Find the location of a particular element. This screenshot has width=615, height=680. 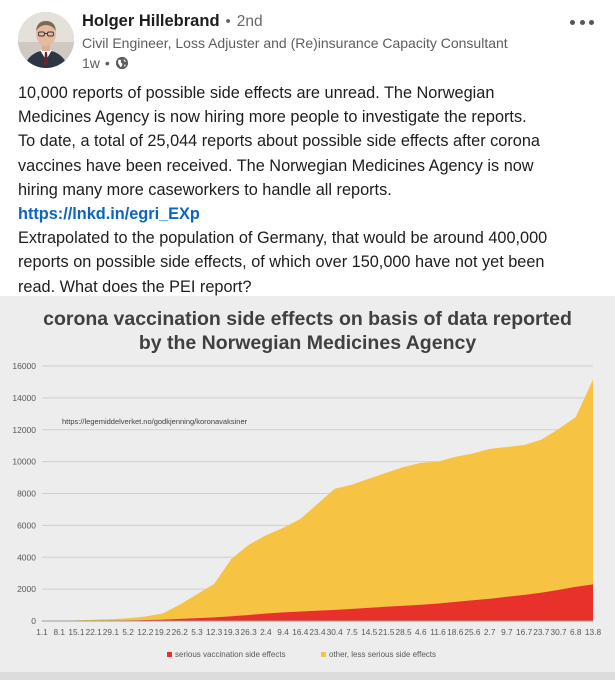

x-tick-label: 29.1 is located at coordinates (111, 632).